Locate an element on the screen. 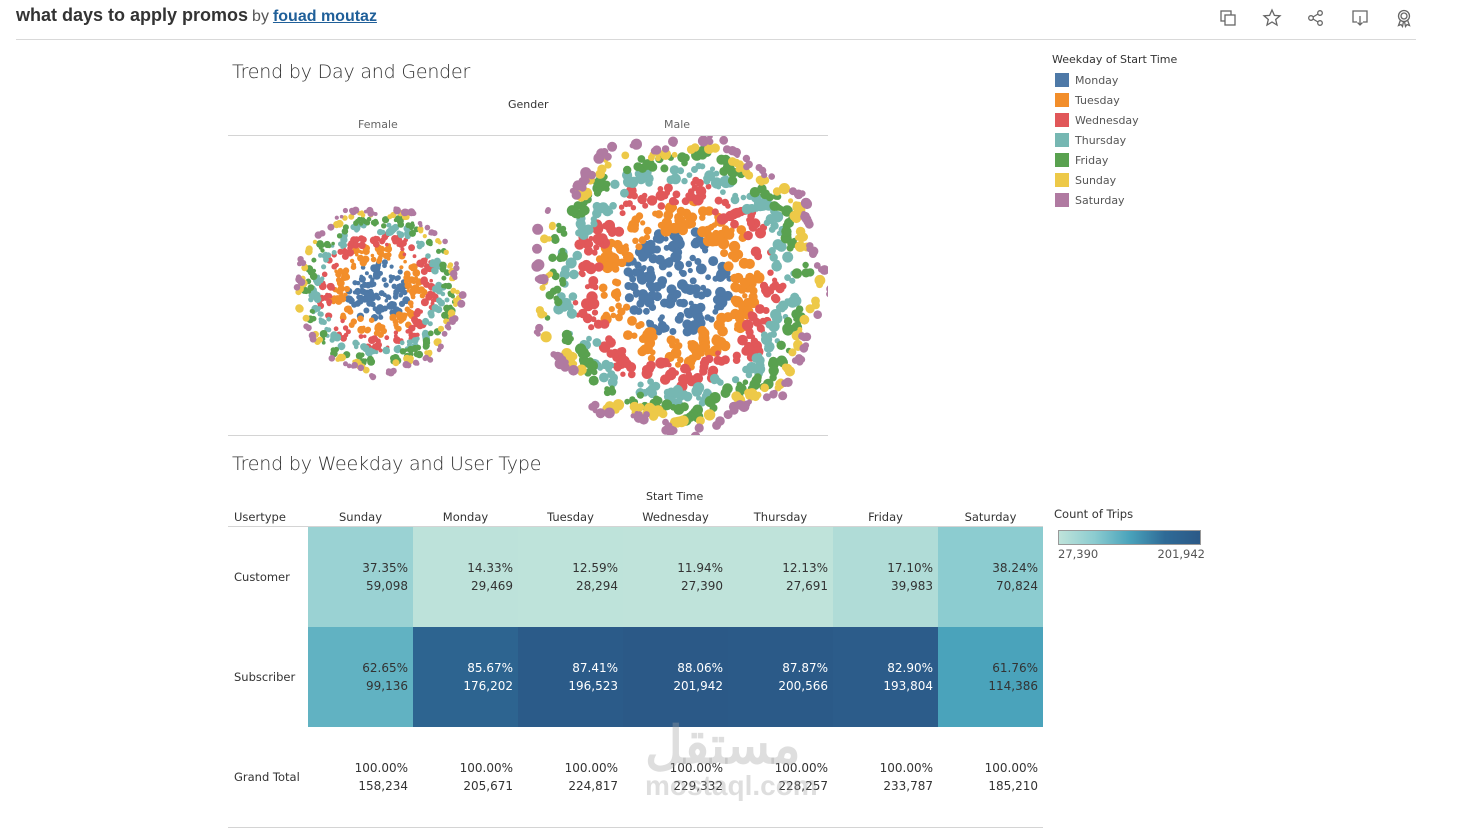 This screenshot has width=1472, height=833. legend-item-monday: Monday is located at coordinates (1114, 80).